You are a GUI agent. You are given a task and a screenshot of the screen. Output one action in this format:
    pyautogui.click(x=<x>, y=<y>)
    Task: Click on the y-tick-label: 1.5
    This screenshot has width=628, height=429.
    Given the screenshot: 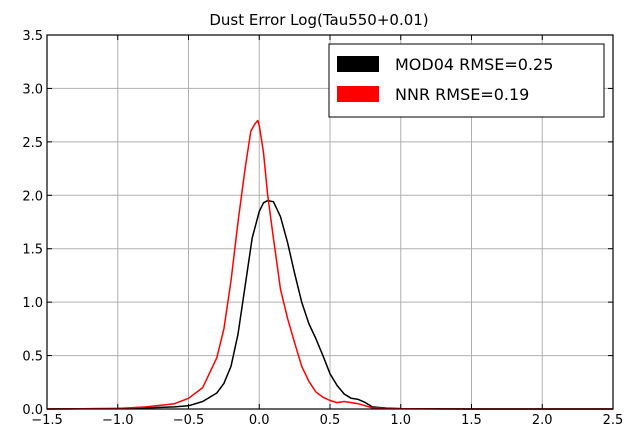 What is the action you would take?
    pyautogui.click(x=32, y=250)
    